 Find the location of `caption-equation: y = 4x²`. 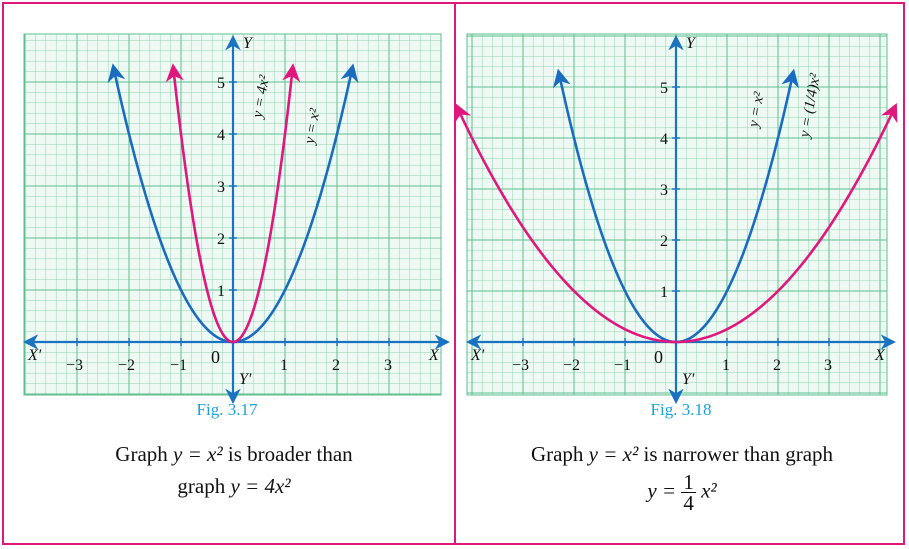

caption-equation: y = 4x² is located at coordinates (260, 486).